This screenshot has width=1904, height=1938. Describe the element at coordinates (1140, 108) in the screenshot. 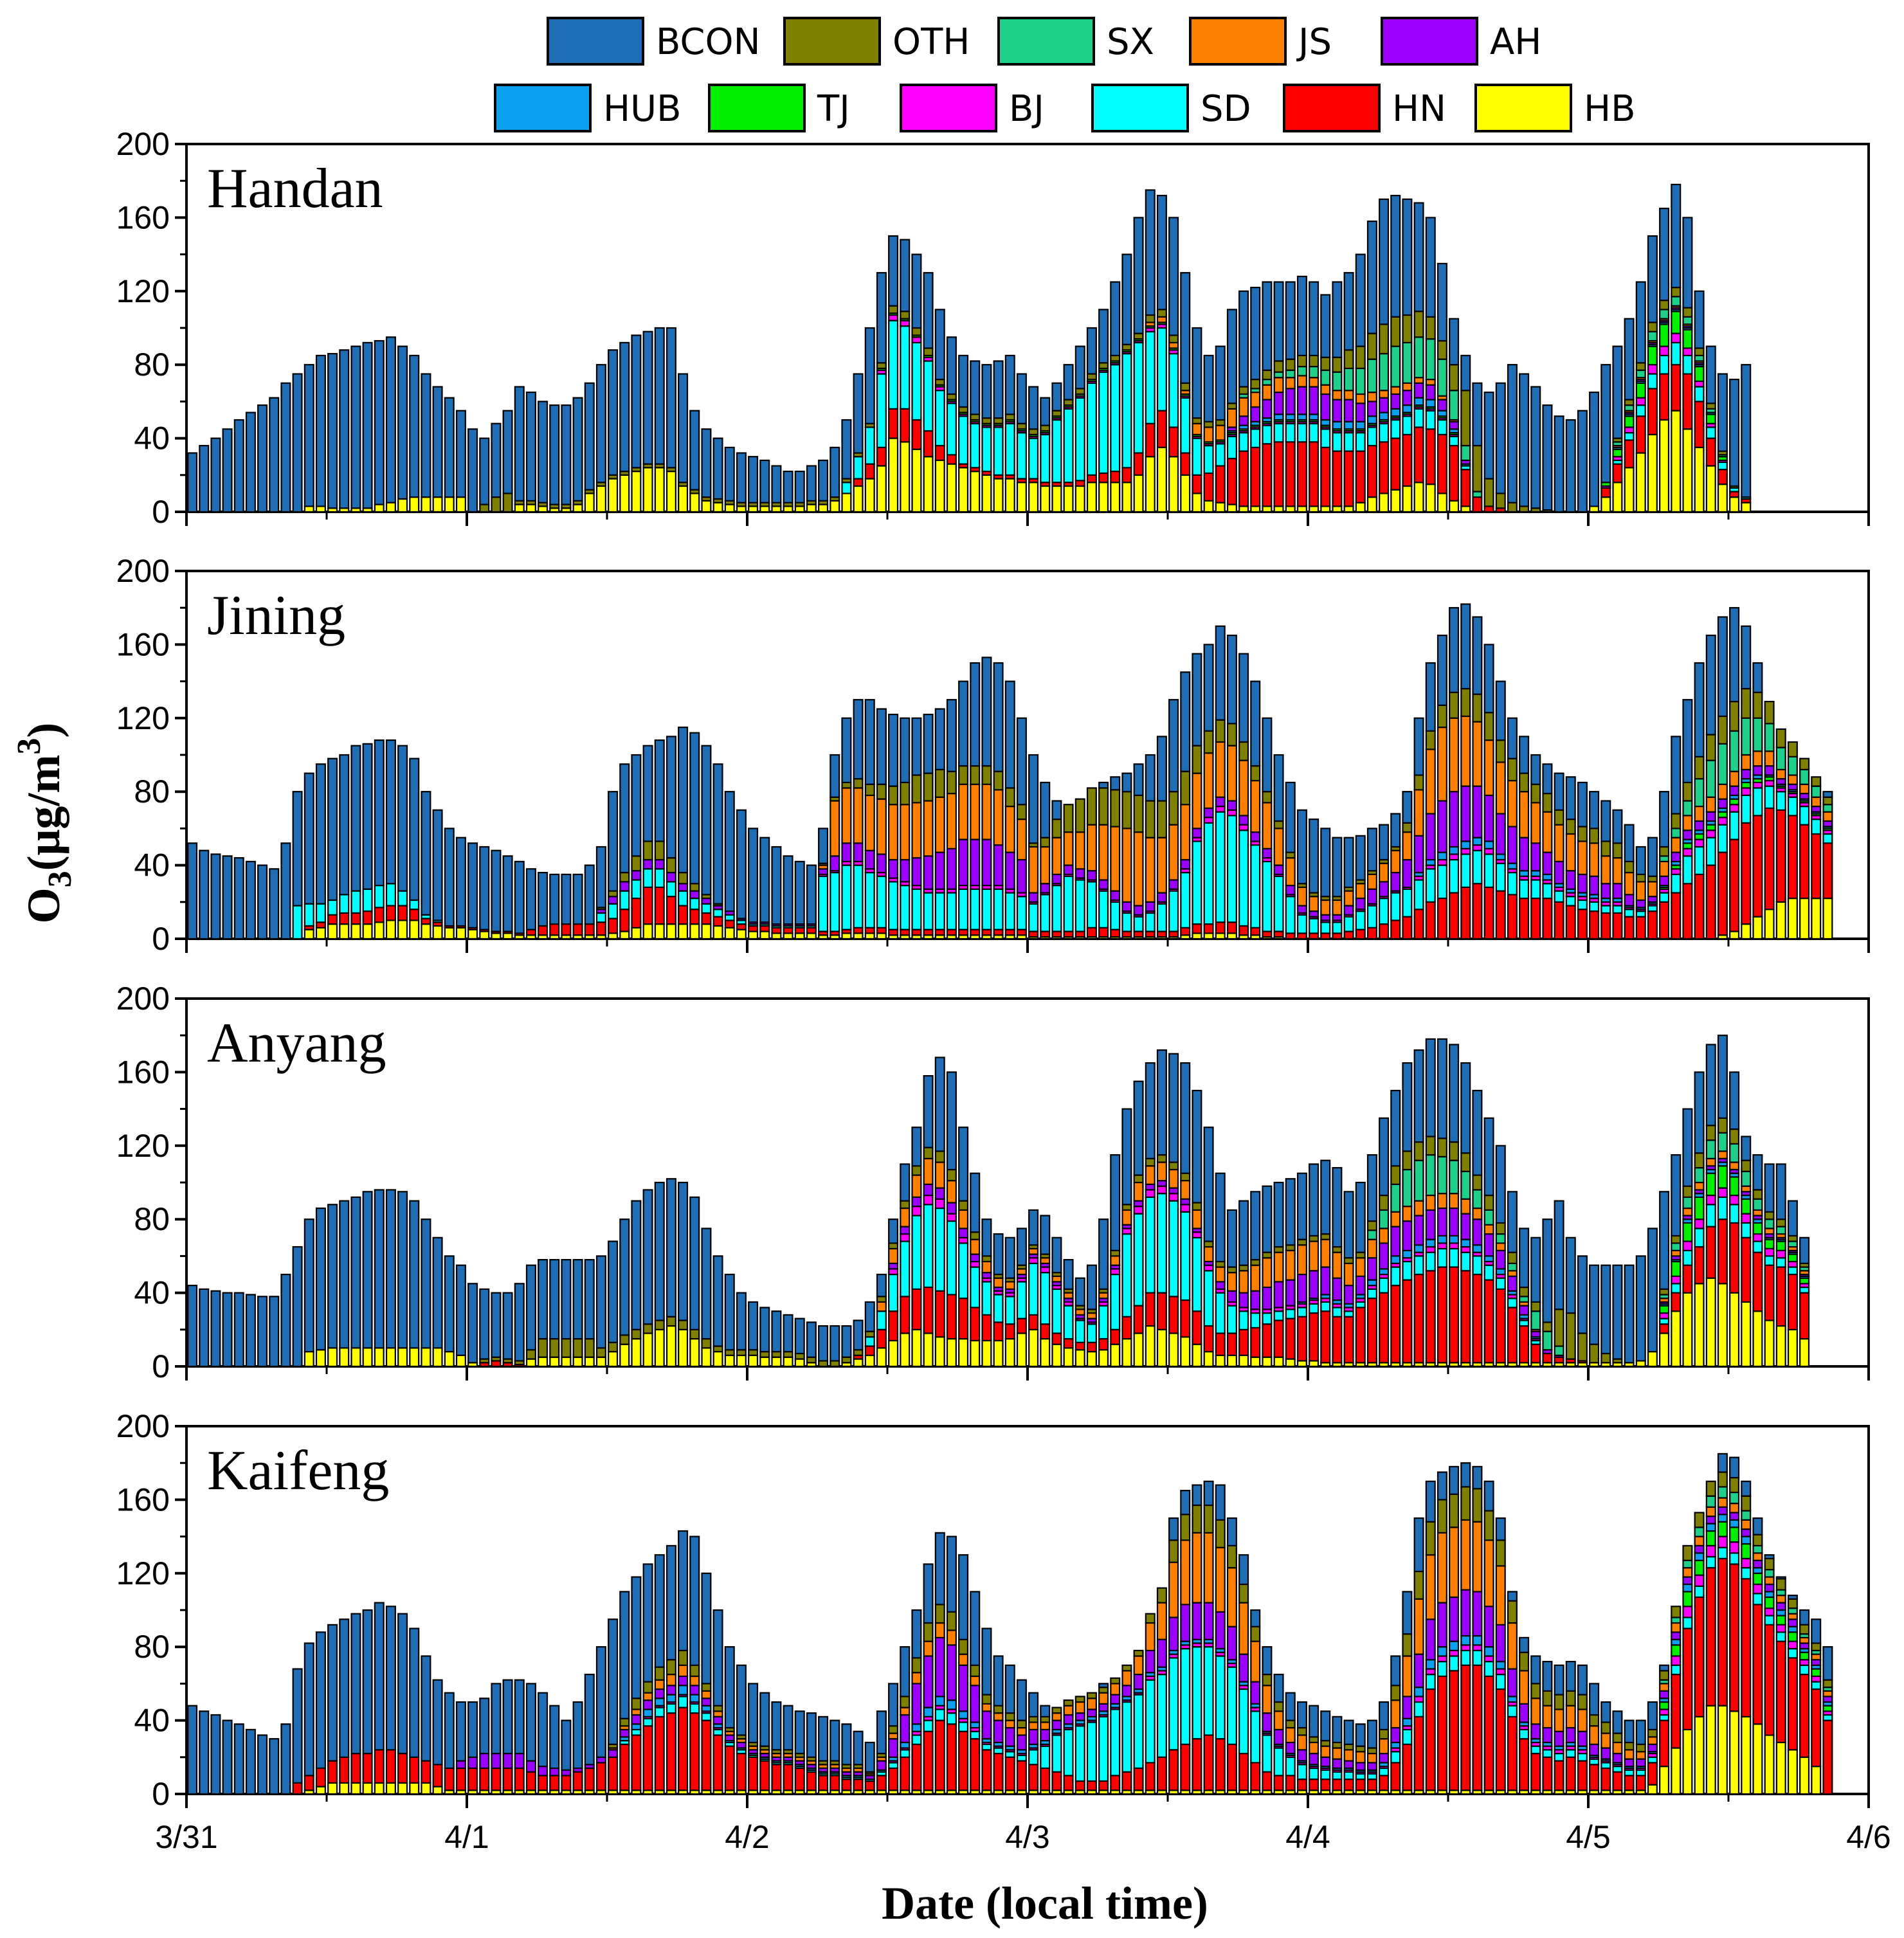

I see `legend-swatch-sd` at that location.